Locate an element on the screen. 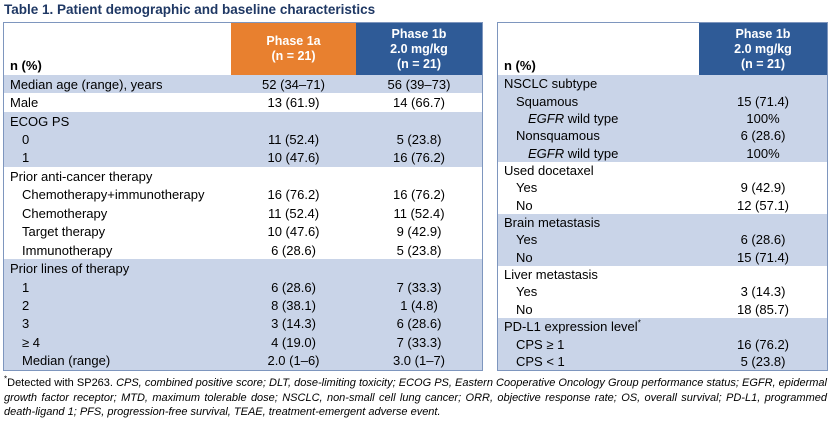  row-label: Brain metastasis is located at coordinates (552, 223).